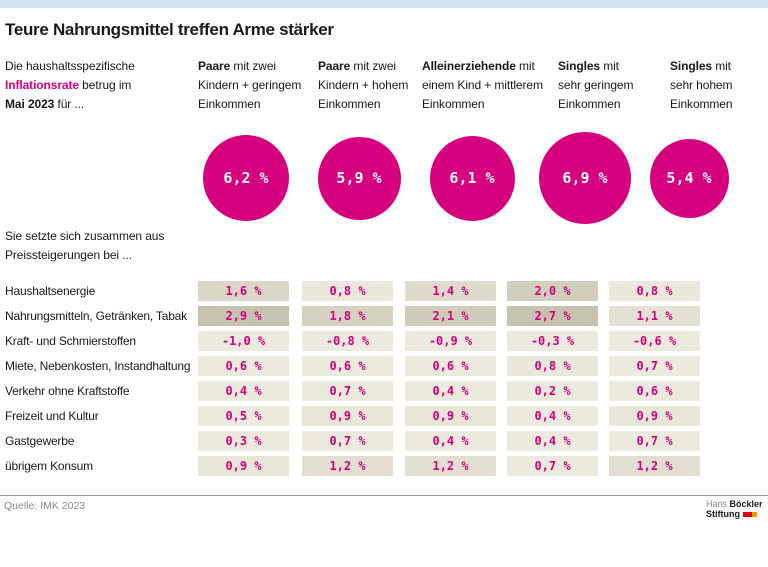 Image resolution: width=768 pixels, height=567 pixels. Describe the element at coordinates (52, 416) in the screenshot. I see `row-label: Freizeit und Kultur` at that location.